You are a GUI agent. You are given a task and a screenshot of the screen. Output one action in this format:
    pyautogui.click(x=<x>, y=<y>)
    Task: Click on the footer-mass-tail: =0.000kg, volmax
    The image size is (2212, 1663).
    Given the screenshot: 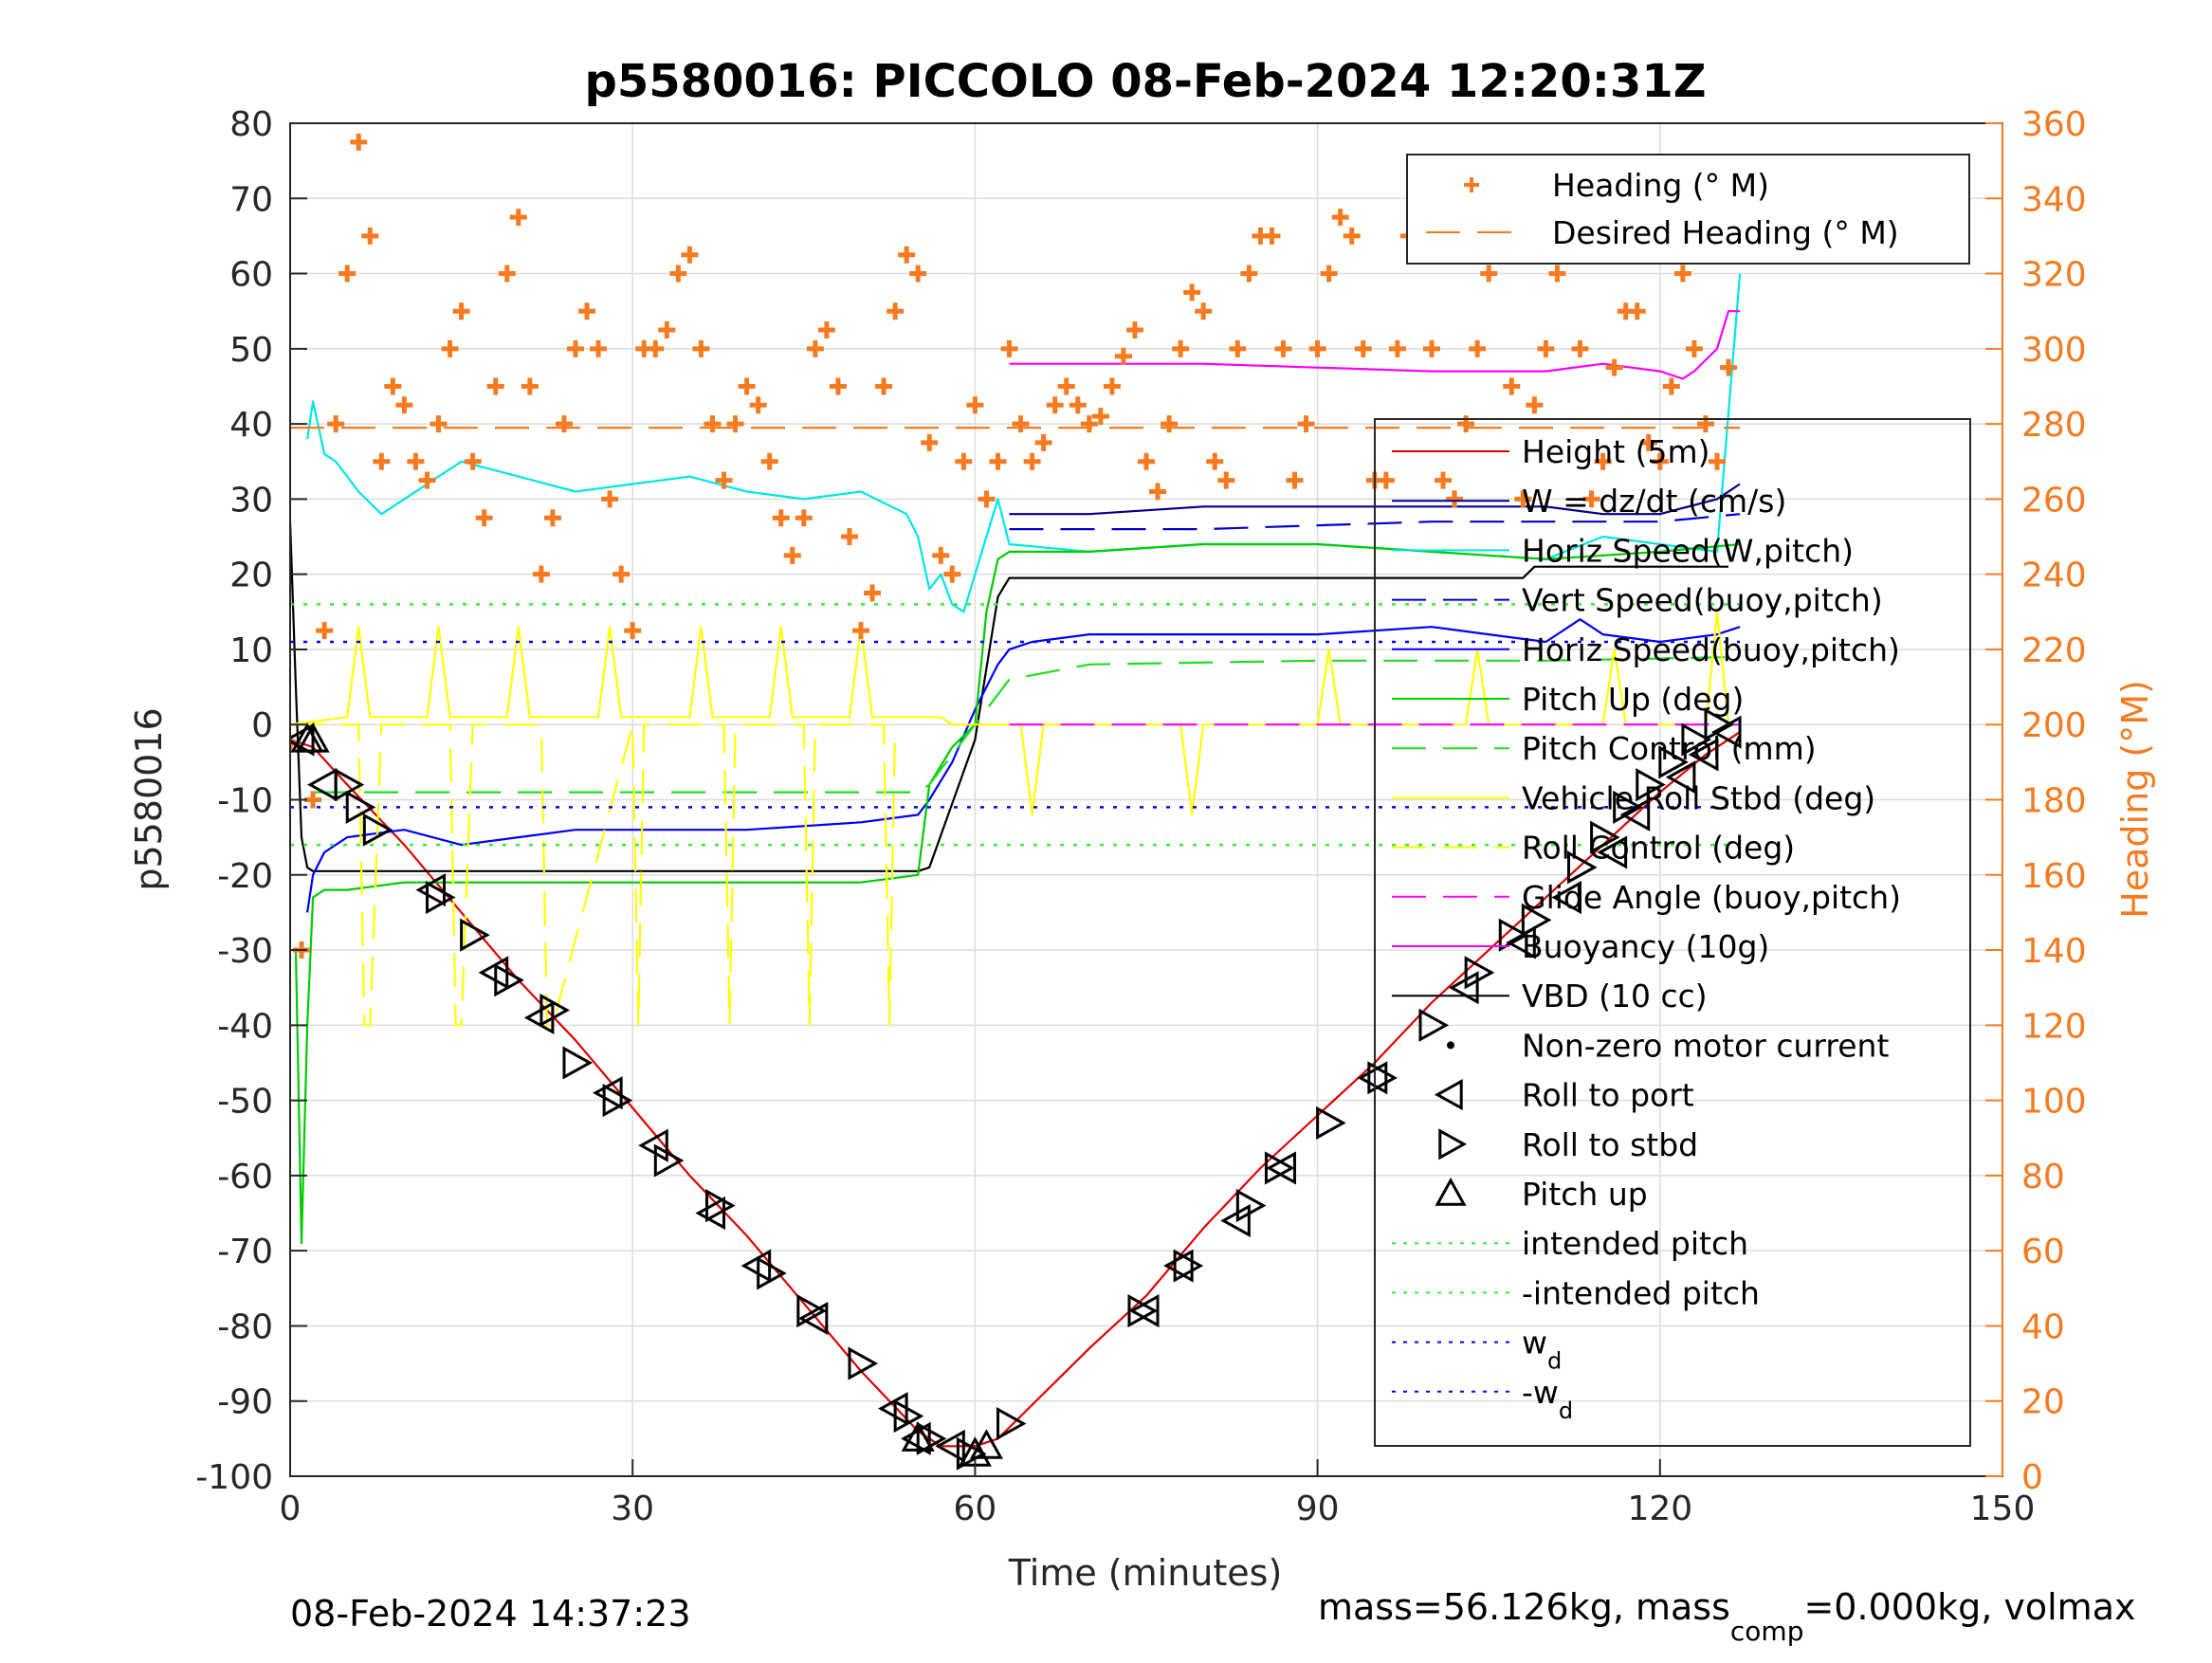 What is the action you would take?
    pyautogui.click(x=1969, y=1607)
    